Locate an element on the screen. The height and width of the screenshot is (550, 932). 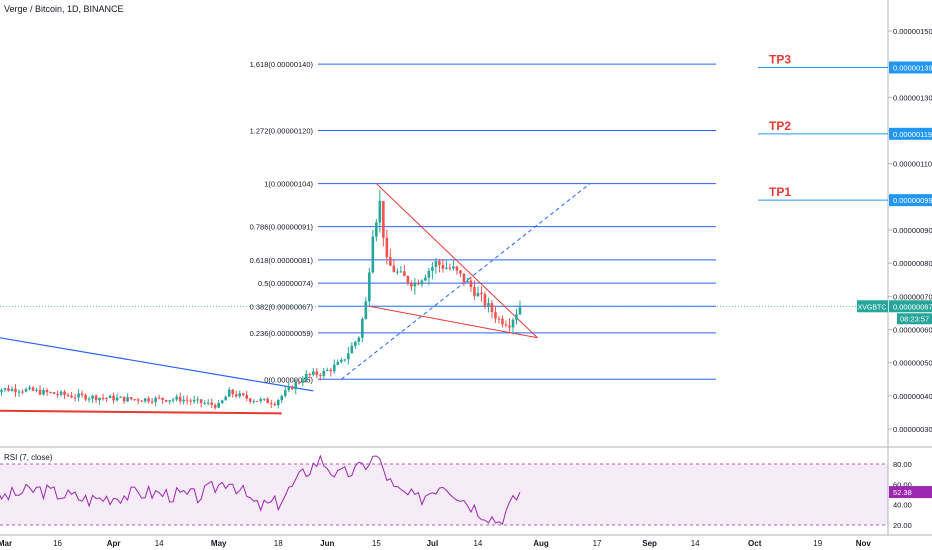
price-tick-label: 0.00000150 is located at coordinates (912, 31).